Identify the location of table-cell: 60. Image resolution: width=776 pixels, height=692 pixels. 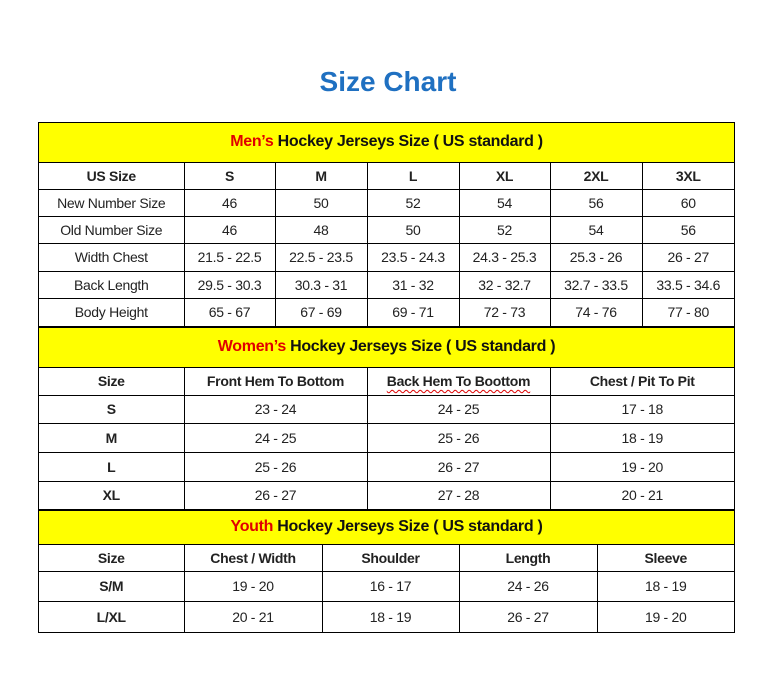
(687, 202).